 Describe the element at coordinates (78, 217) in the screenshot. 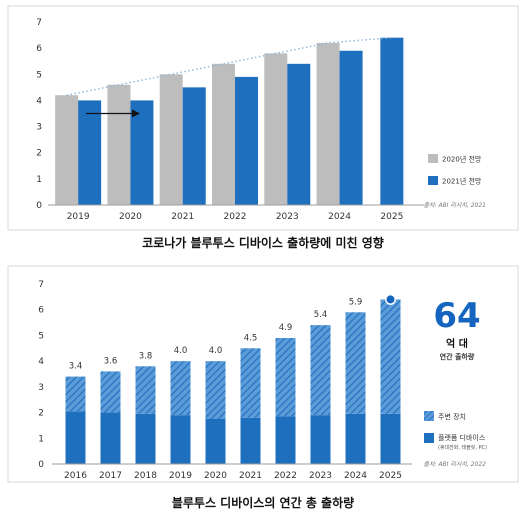

I see `chart1-x-tick: 2019` at that location.